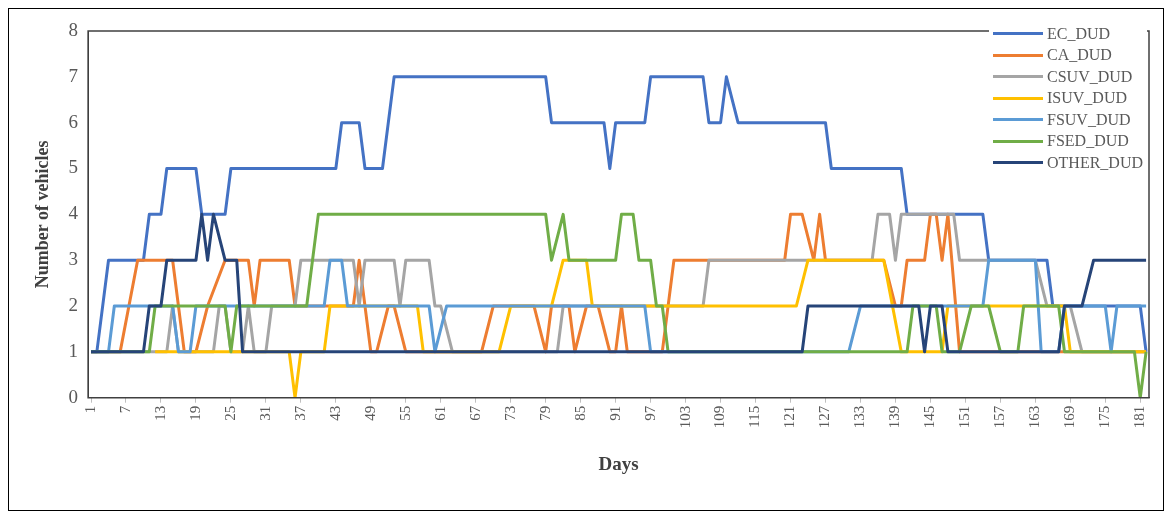 This screenshot has width=1172, height=519. I want to click on x-tick-label: 175, so click(1104, 417).